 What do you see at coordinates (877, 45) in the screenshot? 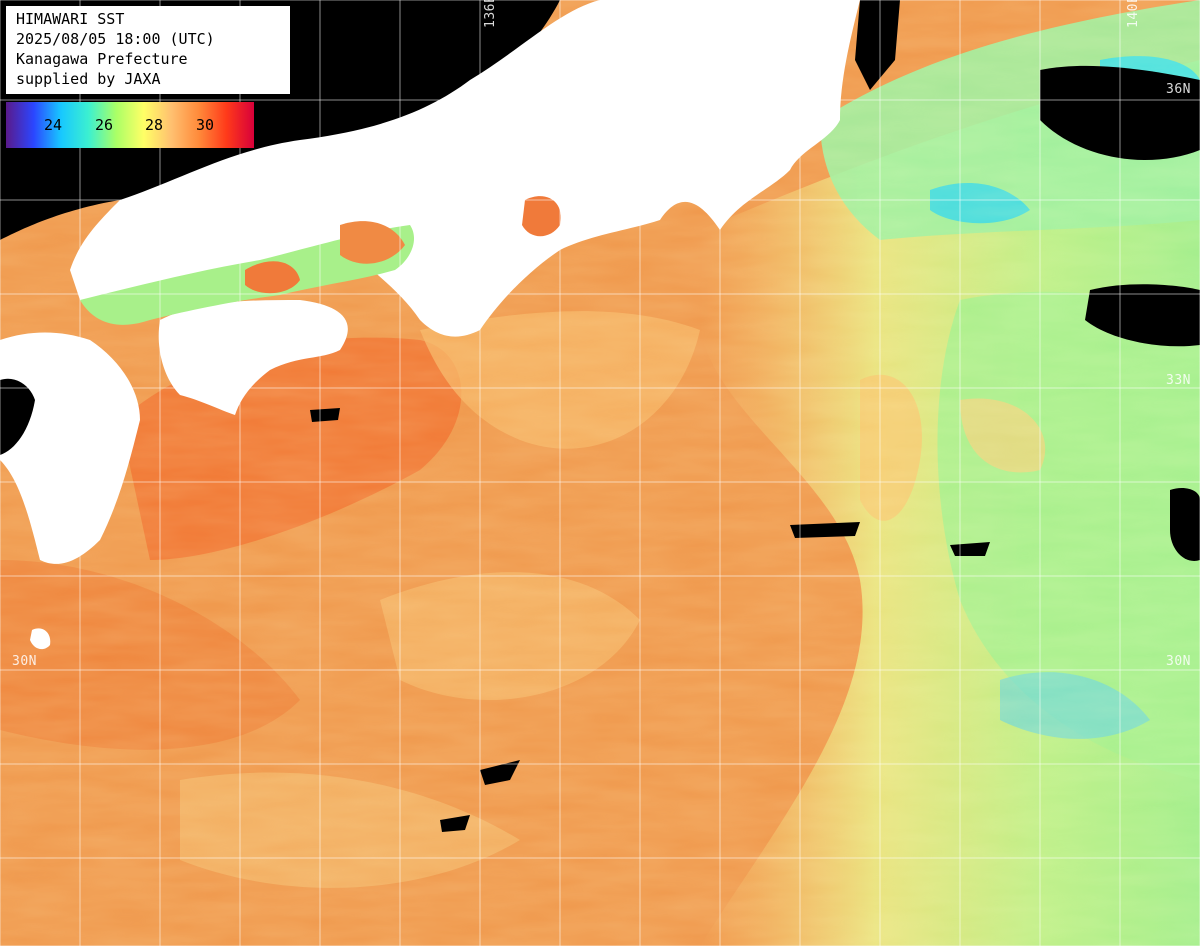
I see `no-data-ne-strip` at bounding box center [877, 45].